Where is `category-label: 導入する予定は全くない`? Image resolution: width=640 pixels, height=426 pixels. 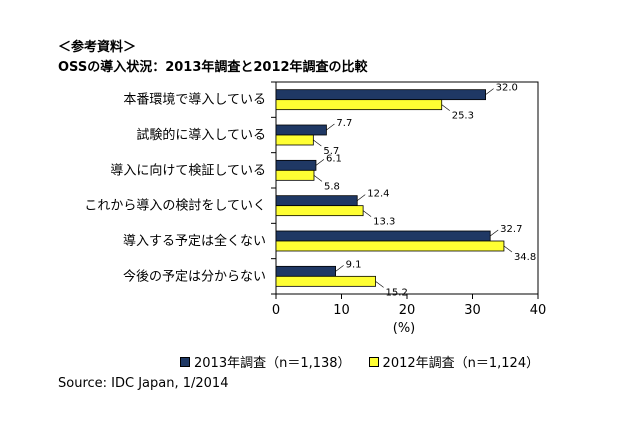 category-label: 導入する予定は全くない is located at coordinates (194, 241).